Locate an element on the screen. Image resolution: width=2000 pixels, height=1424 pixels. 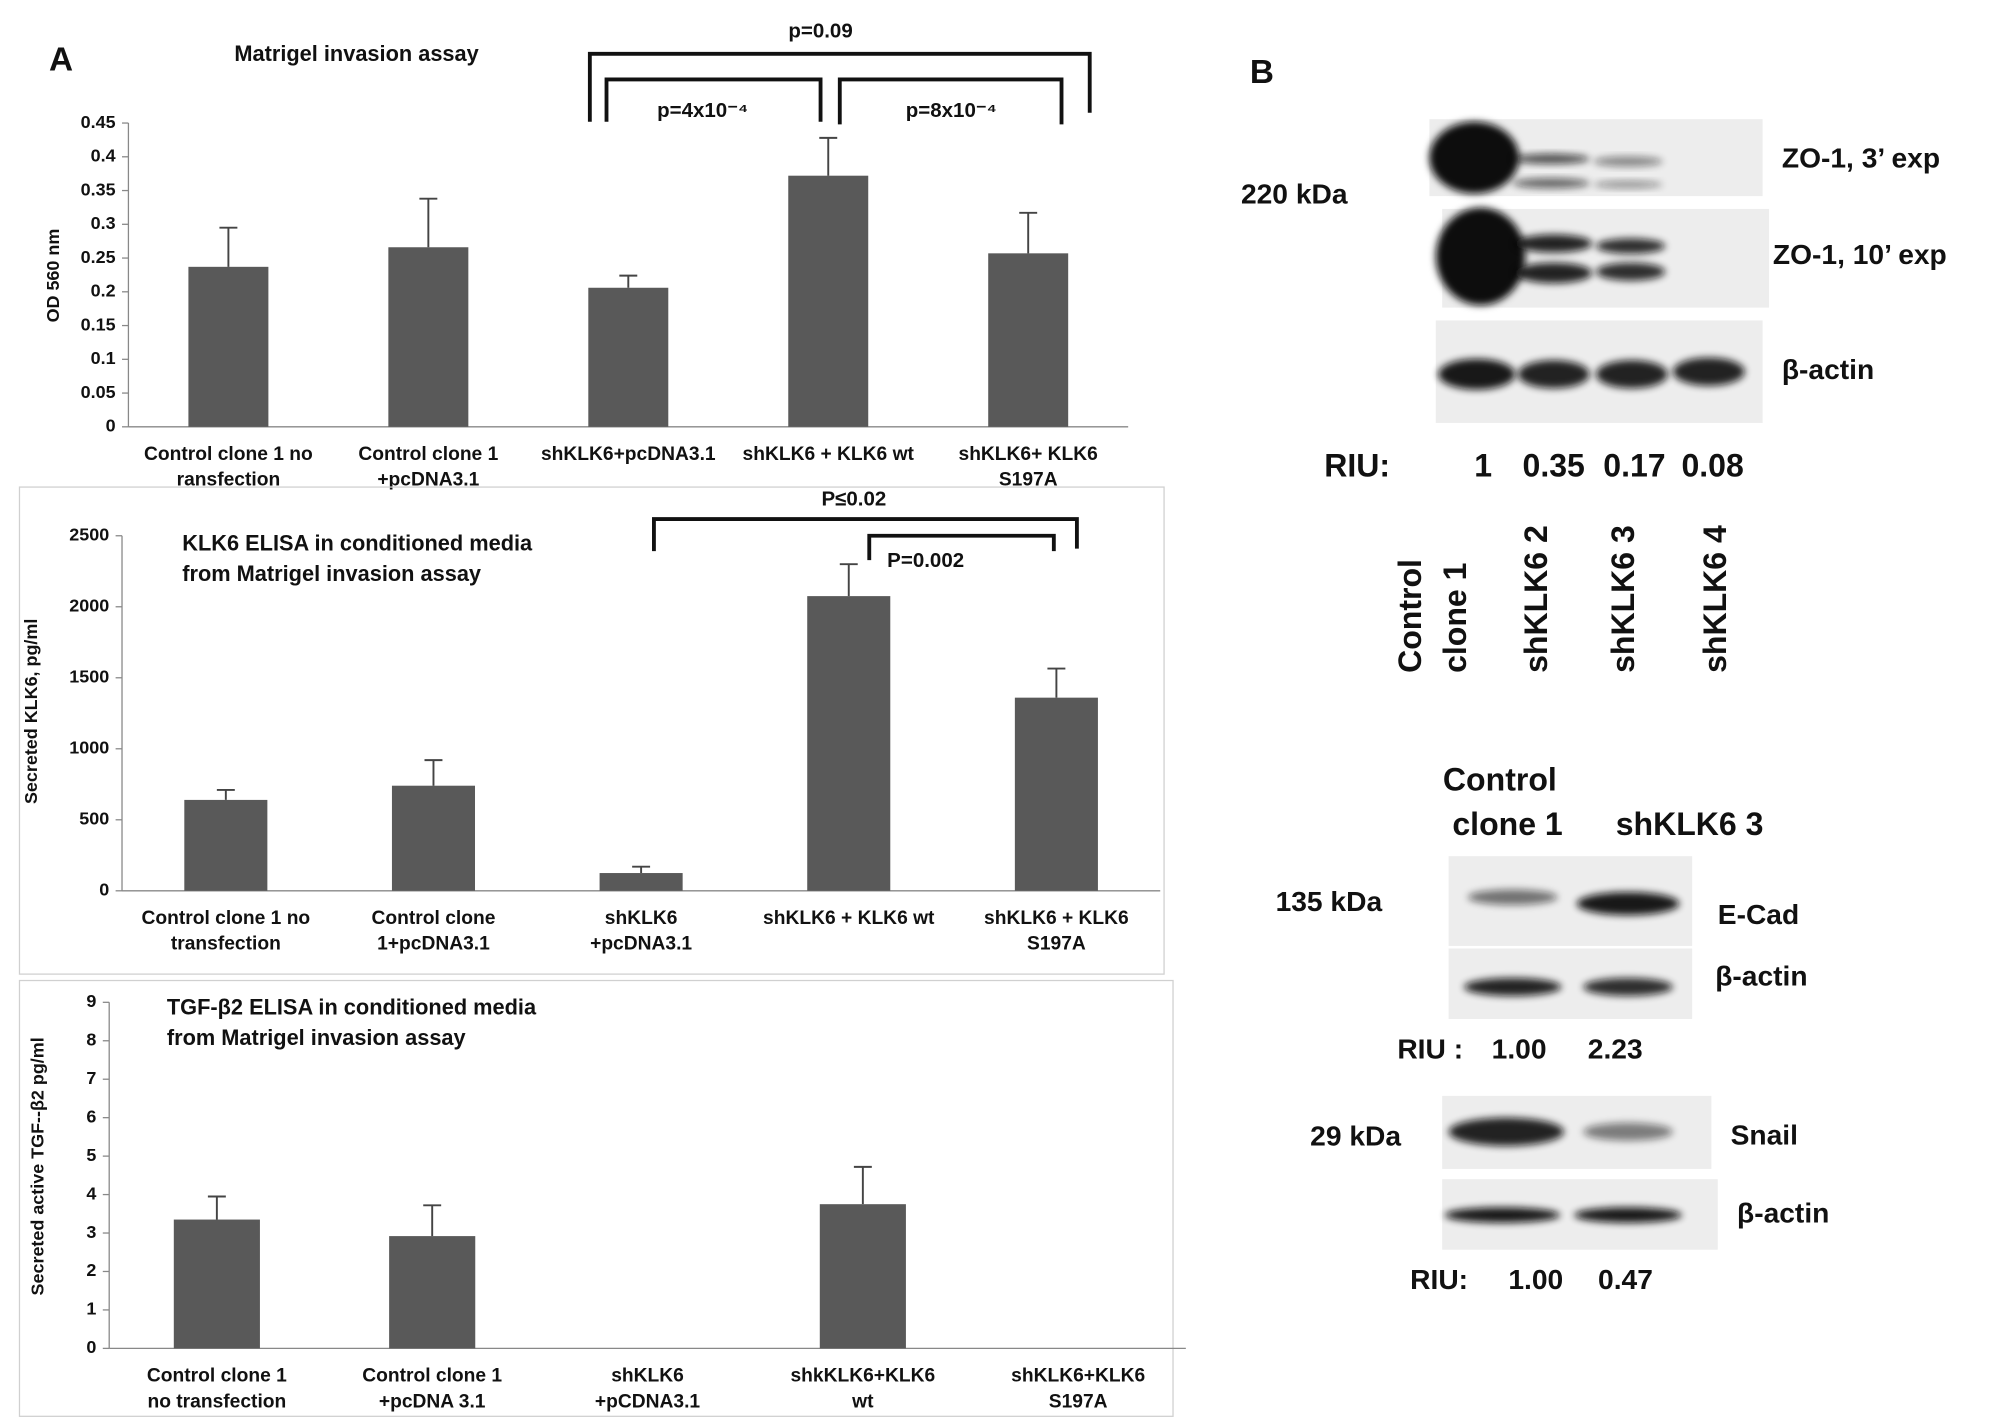
y-tick-label: 5 is located at coordinates (91, 1155).